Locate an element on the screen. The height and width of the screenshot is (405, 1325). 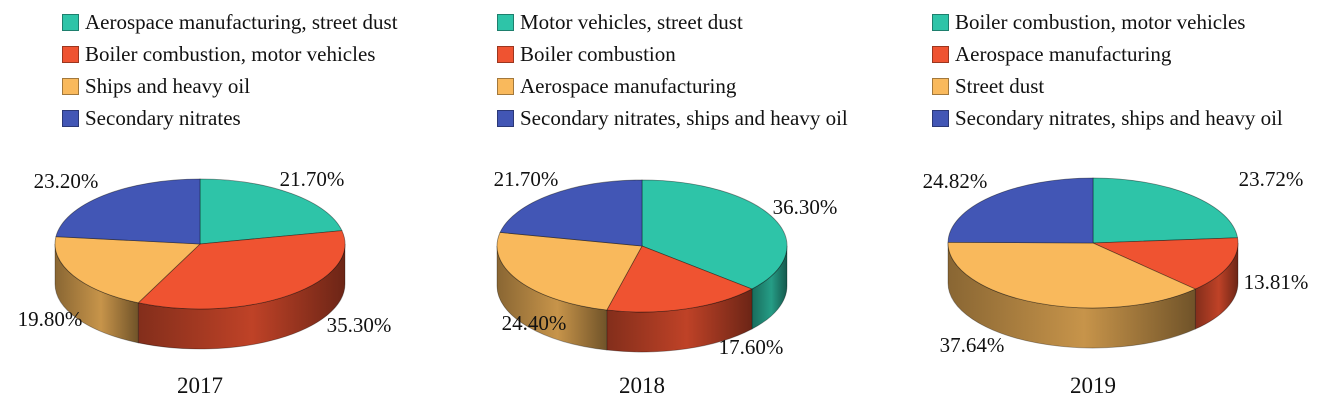
chart-title: 2019 is located at coordinates (1093, 385).